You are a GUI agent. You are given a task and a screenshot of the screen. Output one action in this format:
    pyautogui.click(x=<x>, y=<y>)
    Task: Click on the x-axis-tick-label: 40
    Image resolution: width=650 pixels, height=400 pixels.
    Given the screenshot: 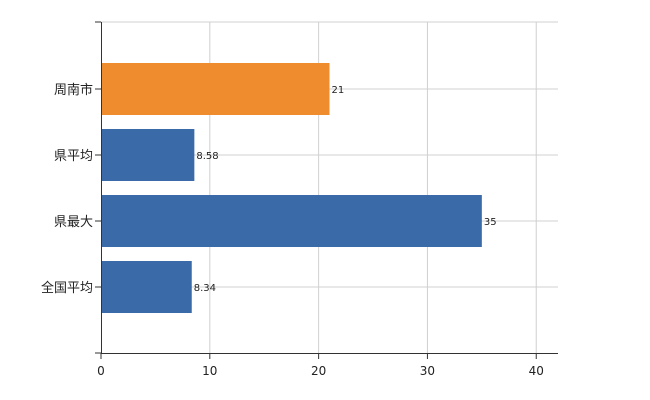 What is the action you would take?
    pyautogui.click(x=536, y=371)
    